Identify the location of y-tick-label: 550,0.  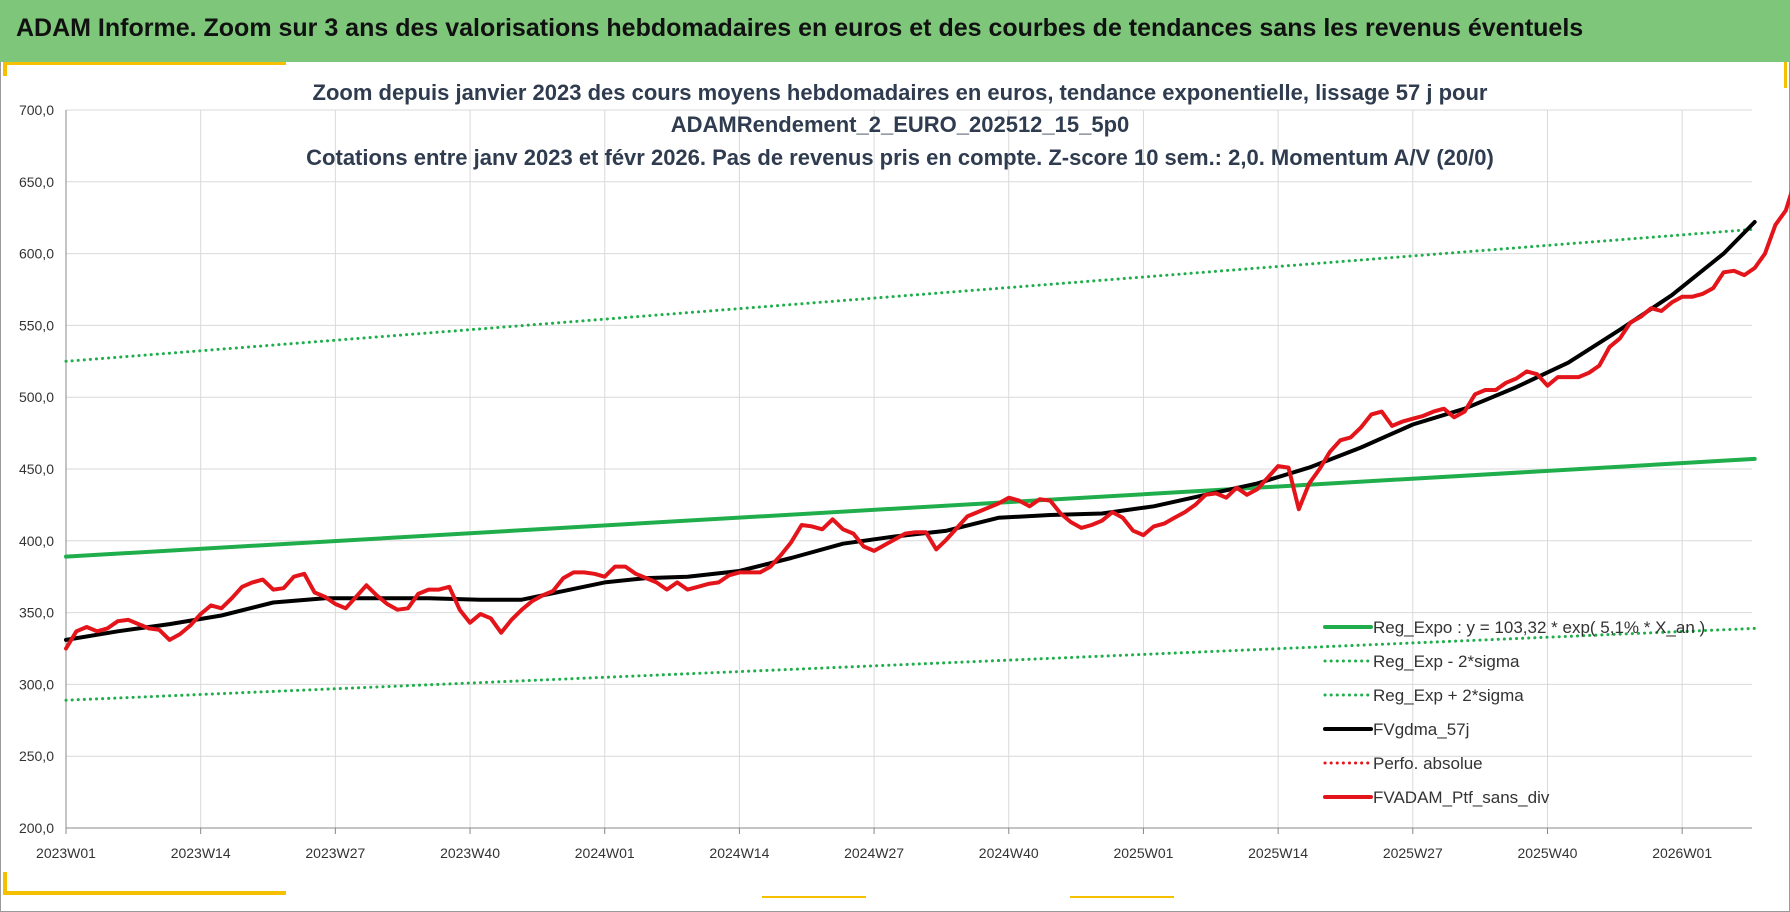
(36, 325).